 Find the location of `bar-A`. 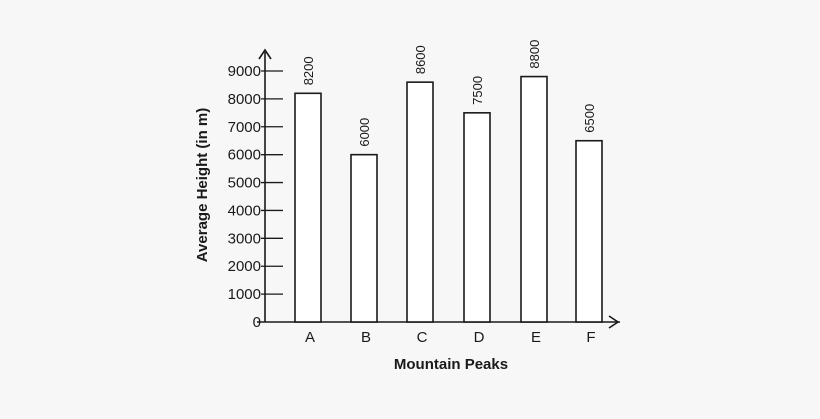

bar-A is located at coordinates (308, 207).